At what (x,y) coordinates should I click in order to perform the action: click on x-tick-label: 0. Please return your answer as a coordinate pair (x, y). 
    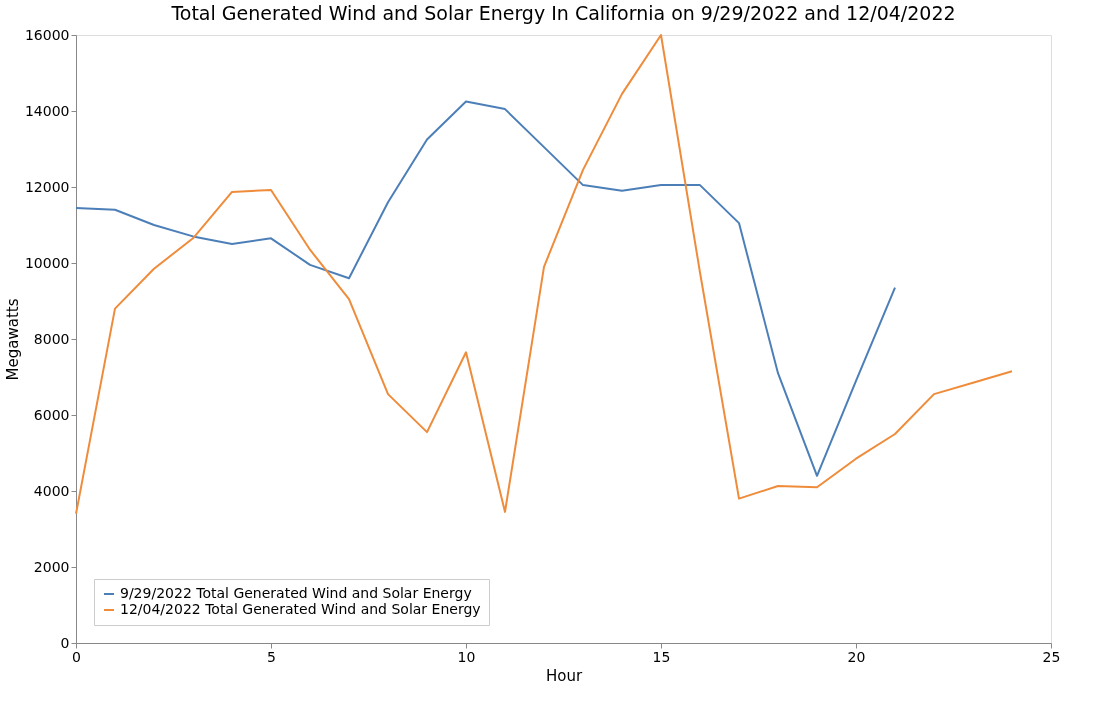
    Looking at the image, I should click on (76, 656).